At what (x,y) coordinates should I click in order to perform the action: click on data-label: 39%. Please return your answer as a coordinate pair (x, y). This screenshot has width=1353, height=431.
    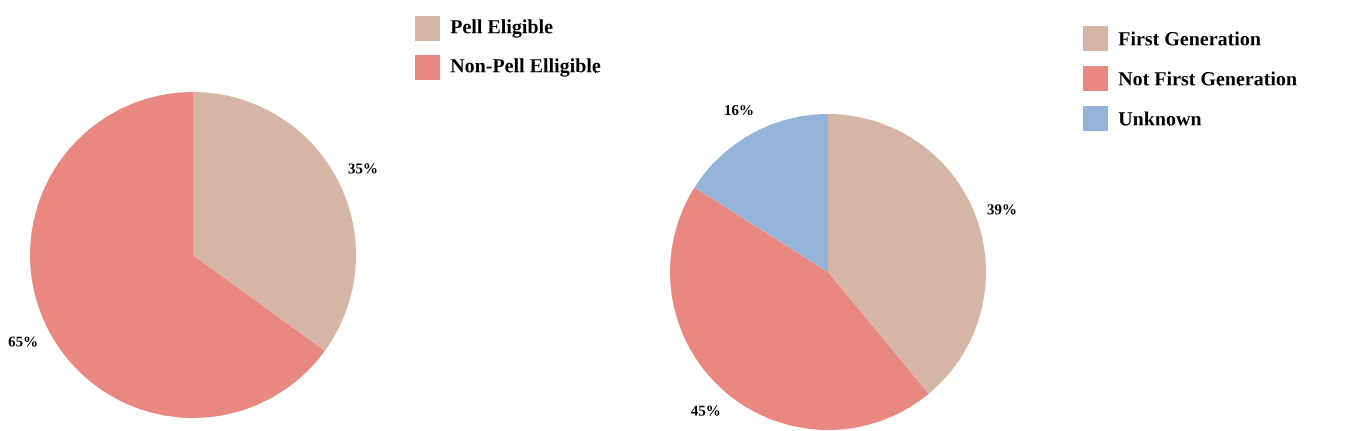
    Looking at the image, I should click on (1001, 209).